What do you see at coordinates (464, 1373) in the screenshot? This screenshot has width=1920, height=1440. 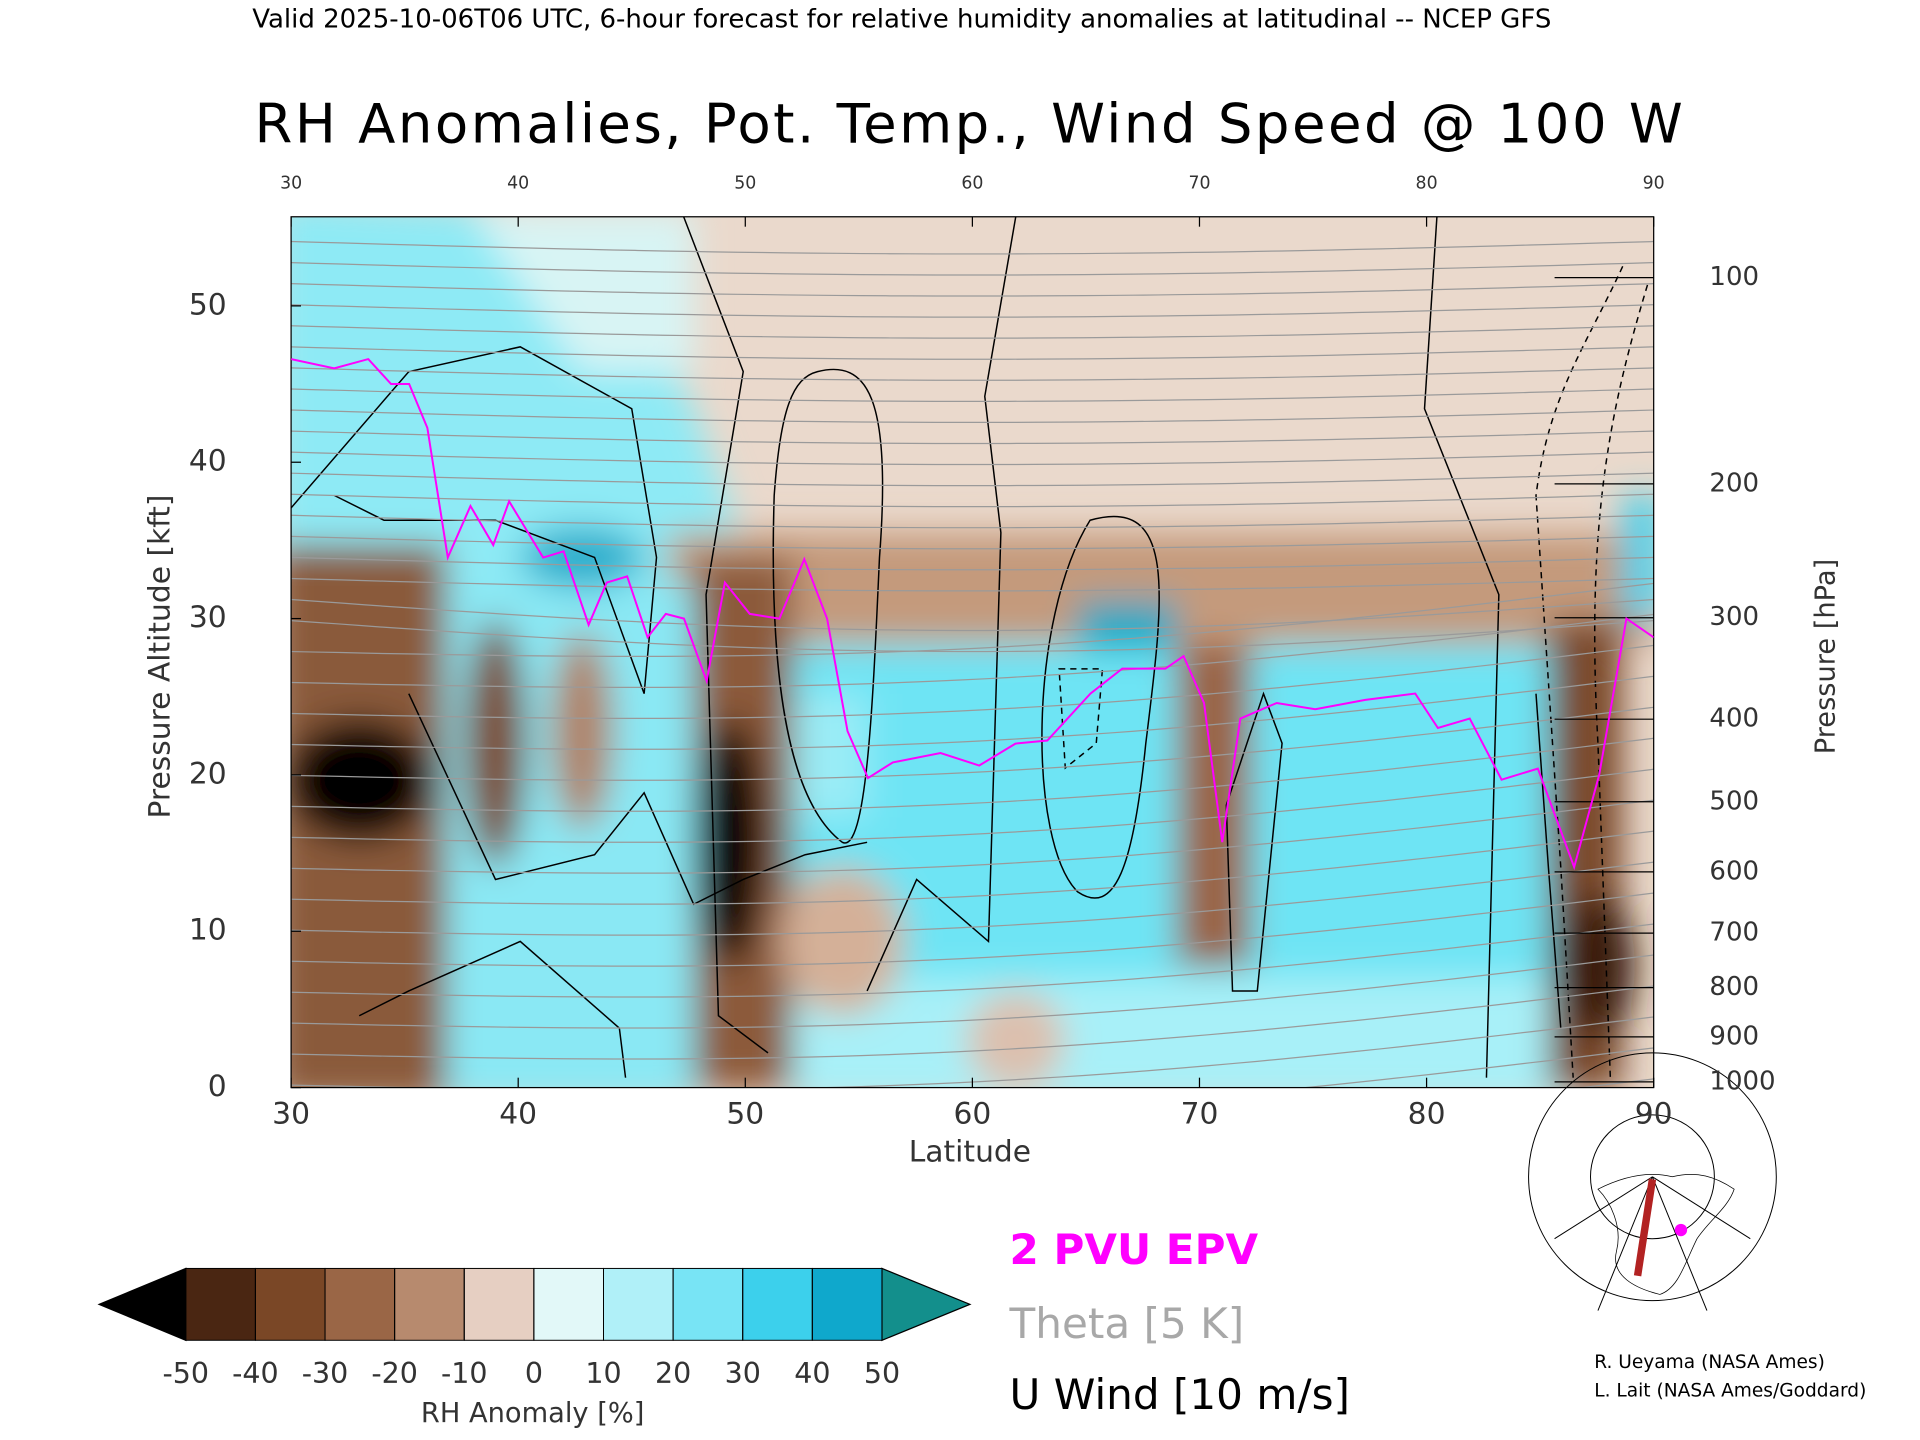 I see `colorbar-tick-label: -10` at bounding box center [464, 1373].